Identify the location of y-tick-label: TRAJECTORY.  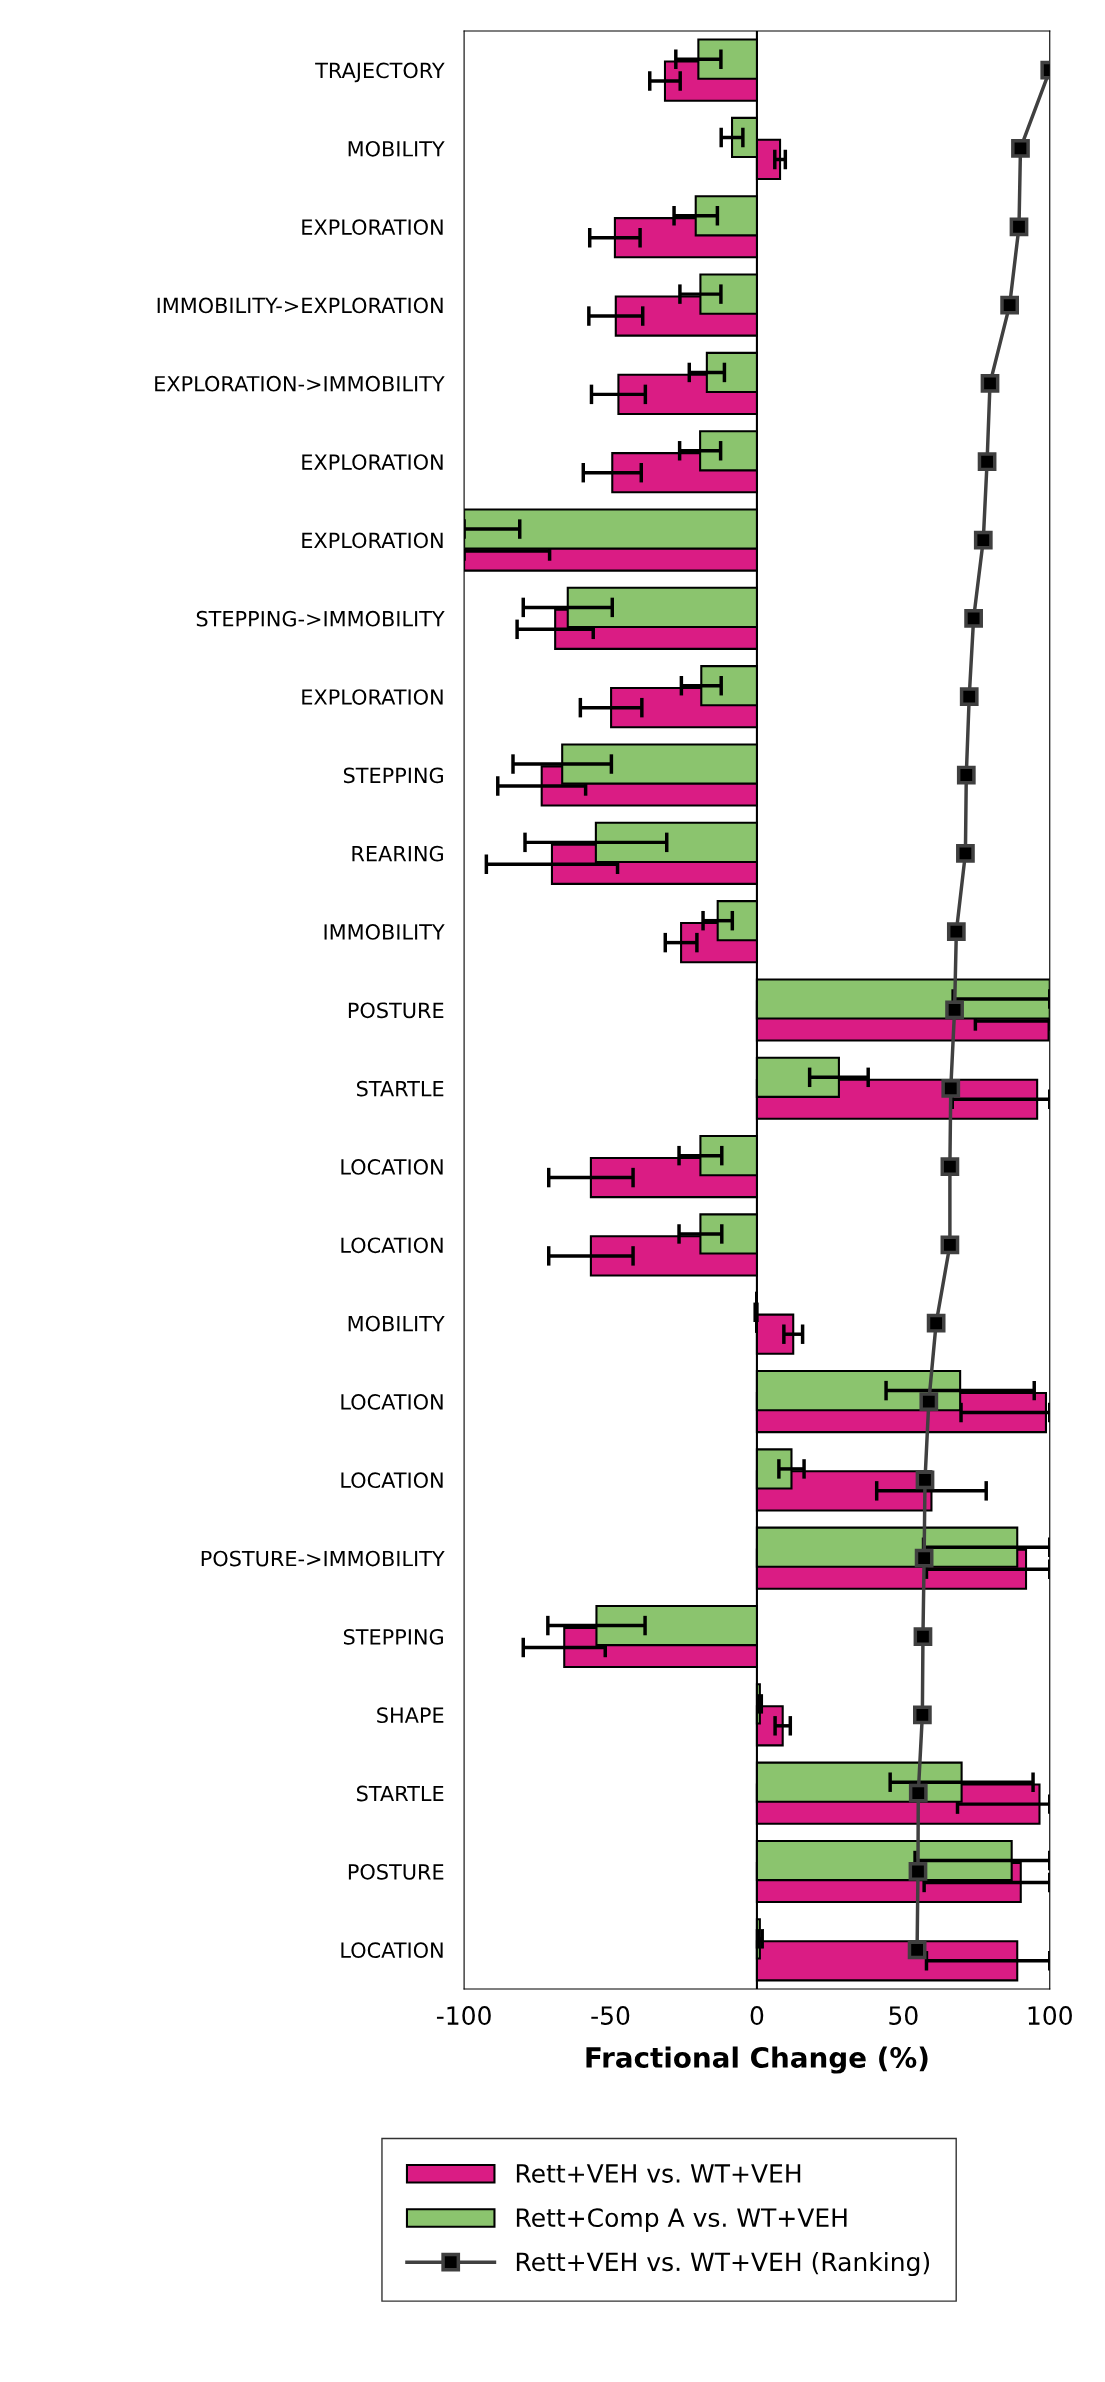
(380, 72).